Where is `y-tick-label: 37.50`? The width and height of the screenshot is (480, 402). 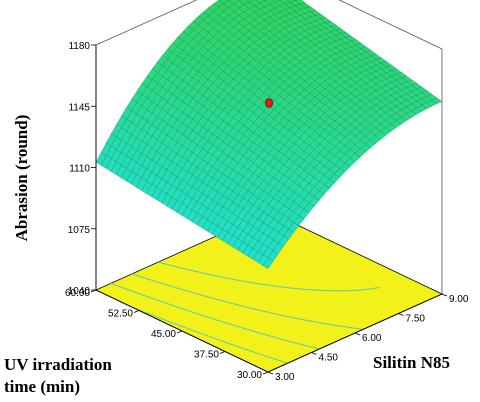
y-tick-label: 37.50 is located at coordinates (206, 355).